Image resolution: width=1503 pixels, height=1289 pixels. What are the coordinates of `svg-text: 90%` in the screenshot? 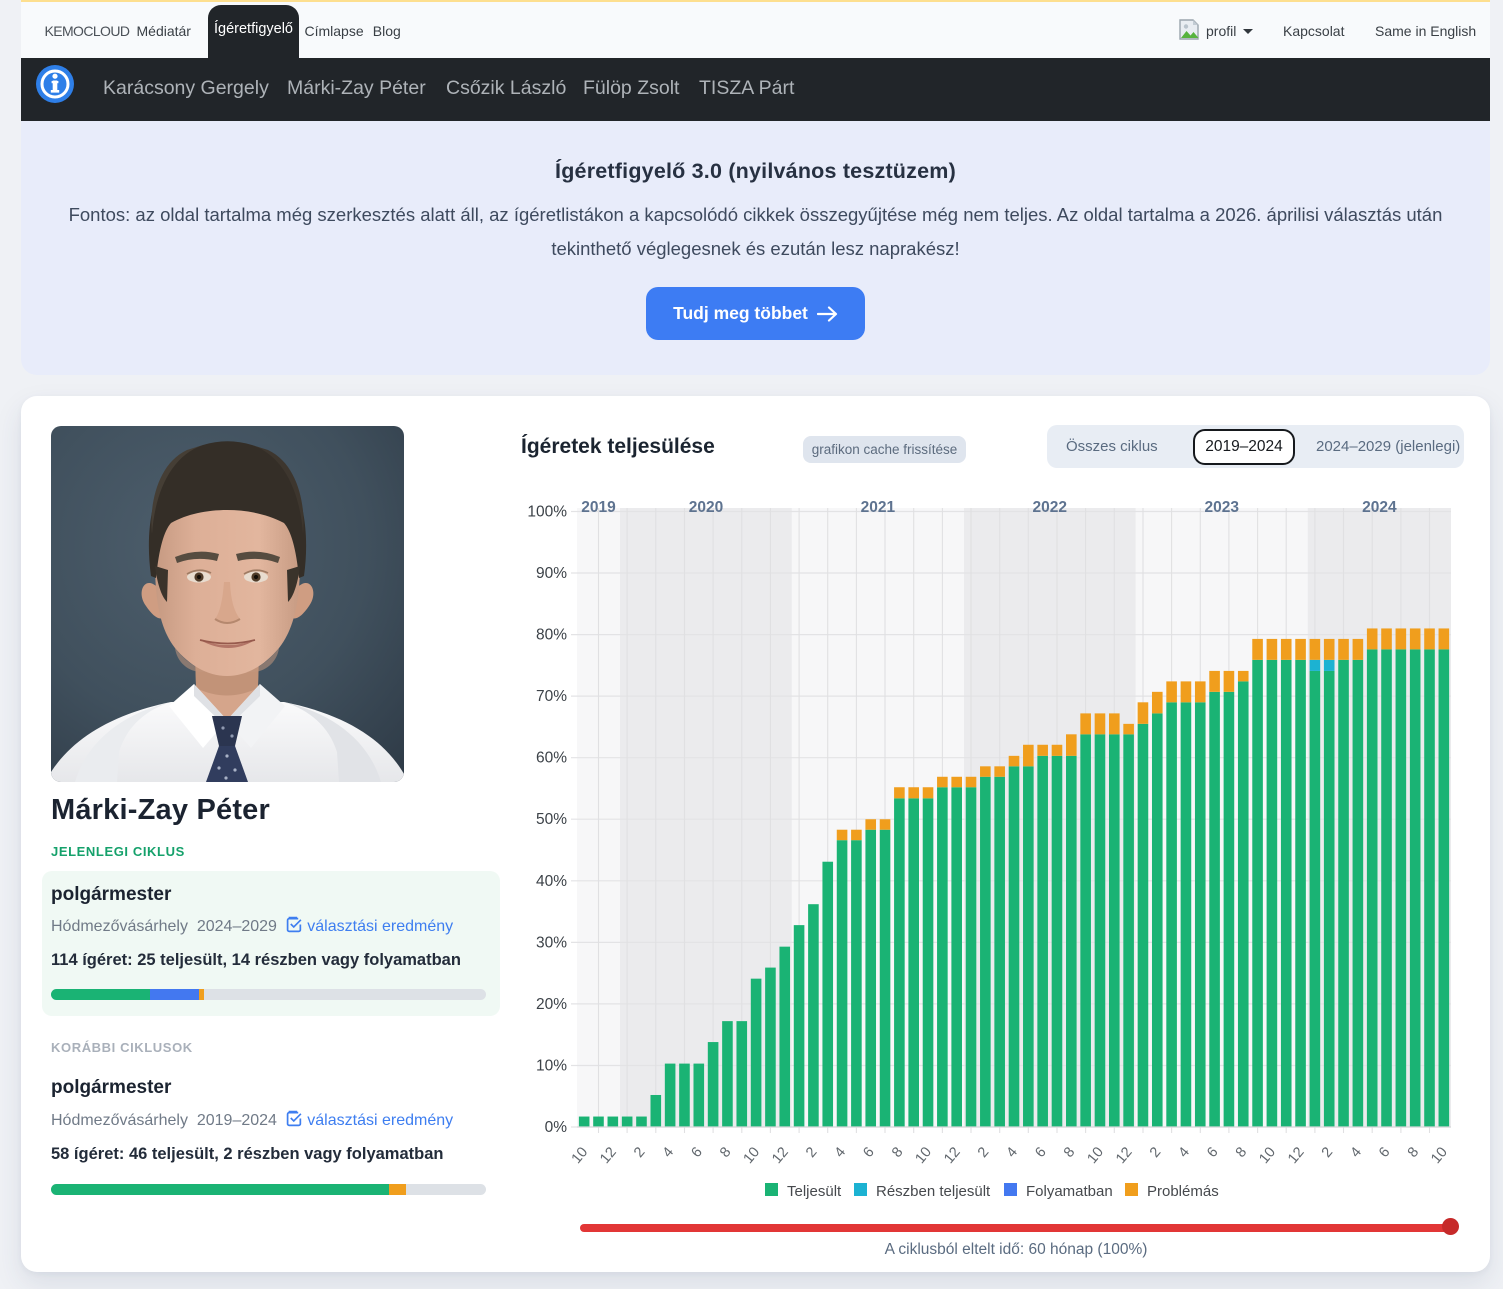 It's located at (551, 573).